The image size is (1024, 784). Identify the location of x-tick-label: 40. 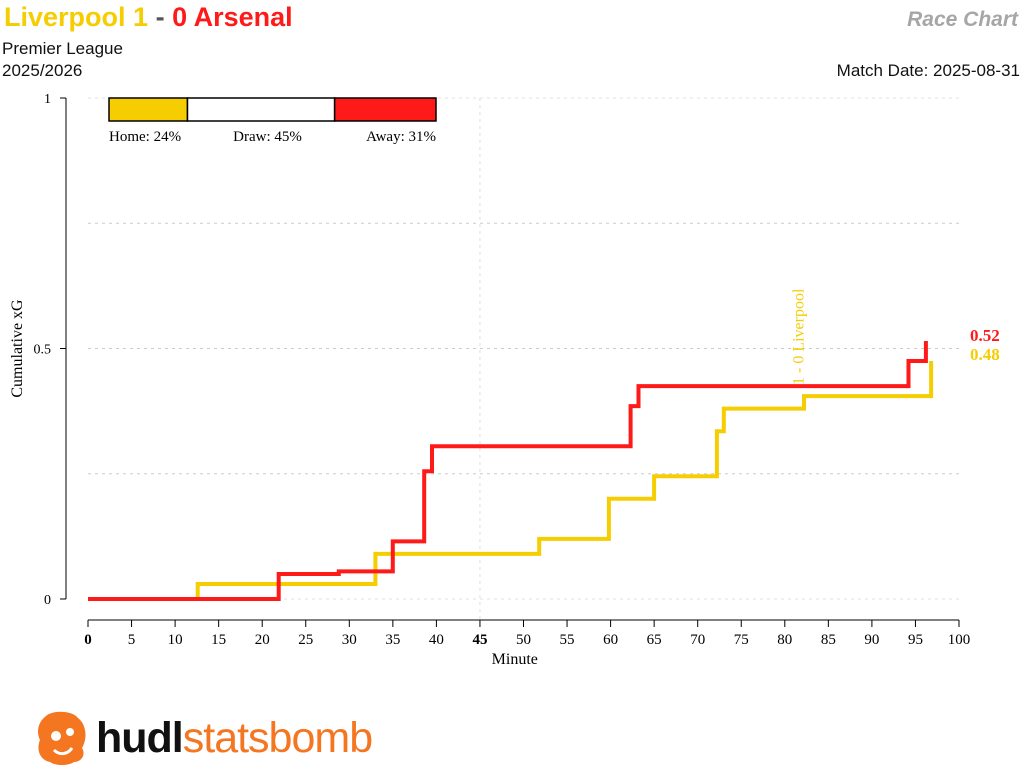
(436, 640).